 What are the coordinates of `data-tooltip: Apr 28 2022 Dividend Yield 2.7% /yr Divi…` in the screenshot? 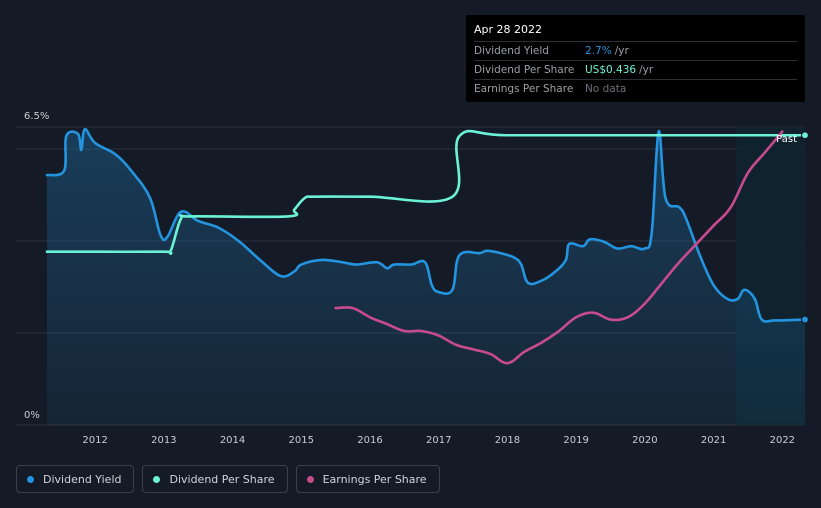 It's located at (635, 58).